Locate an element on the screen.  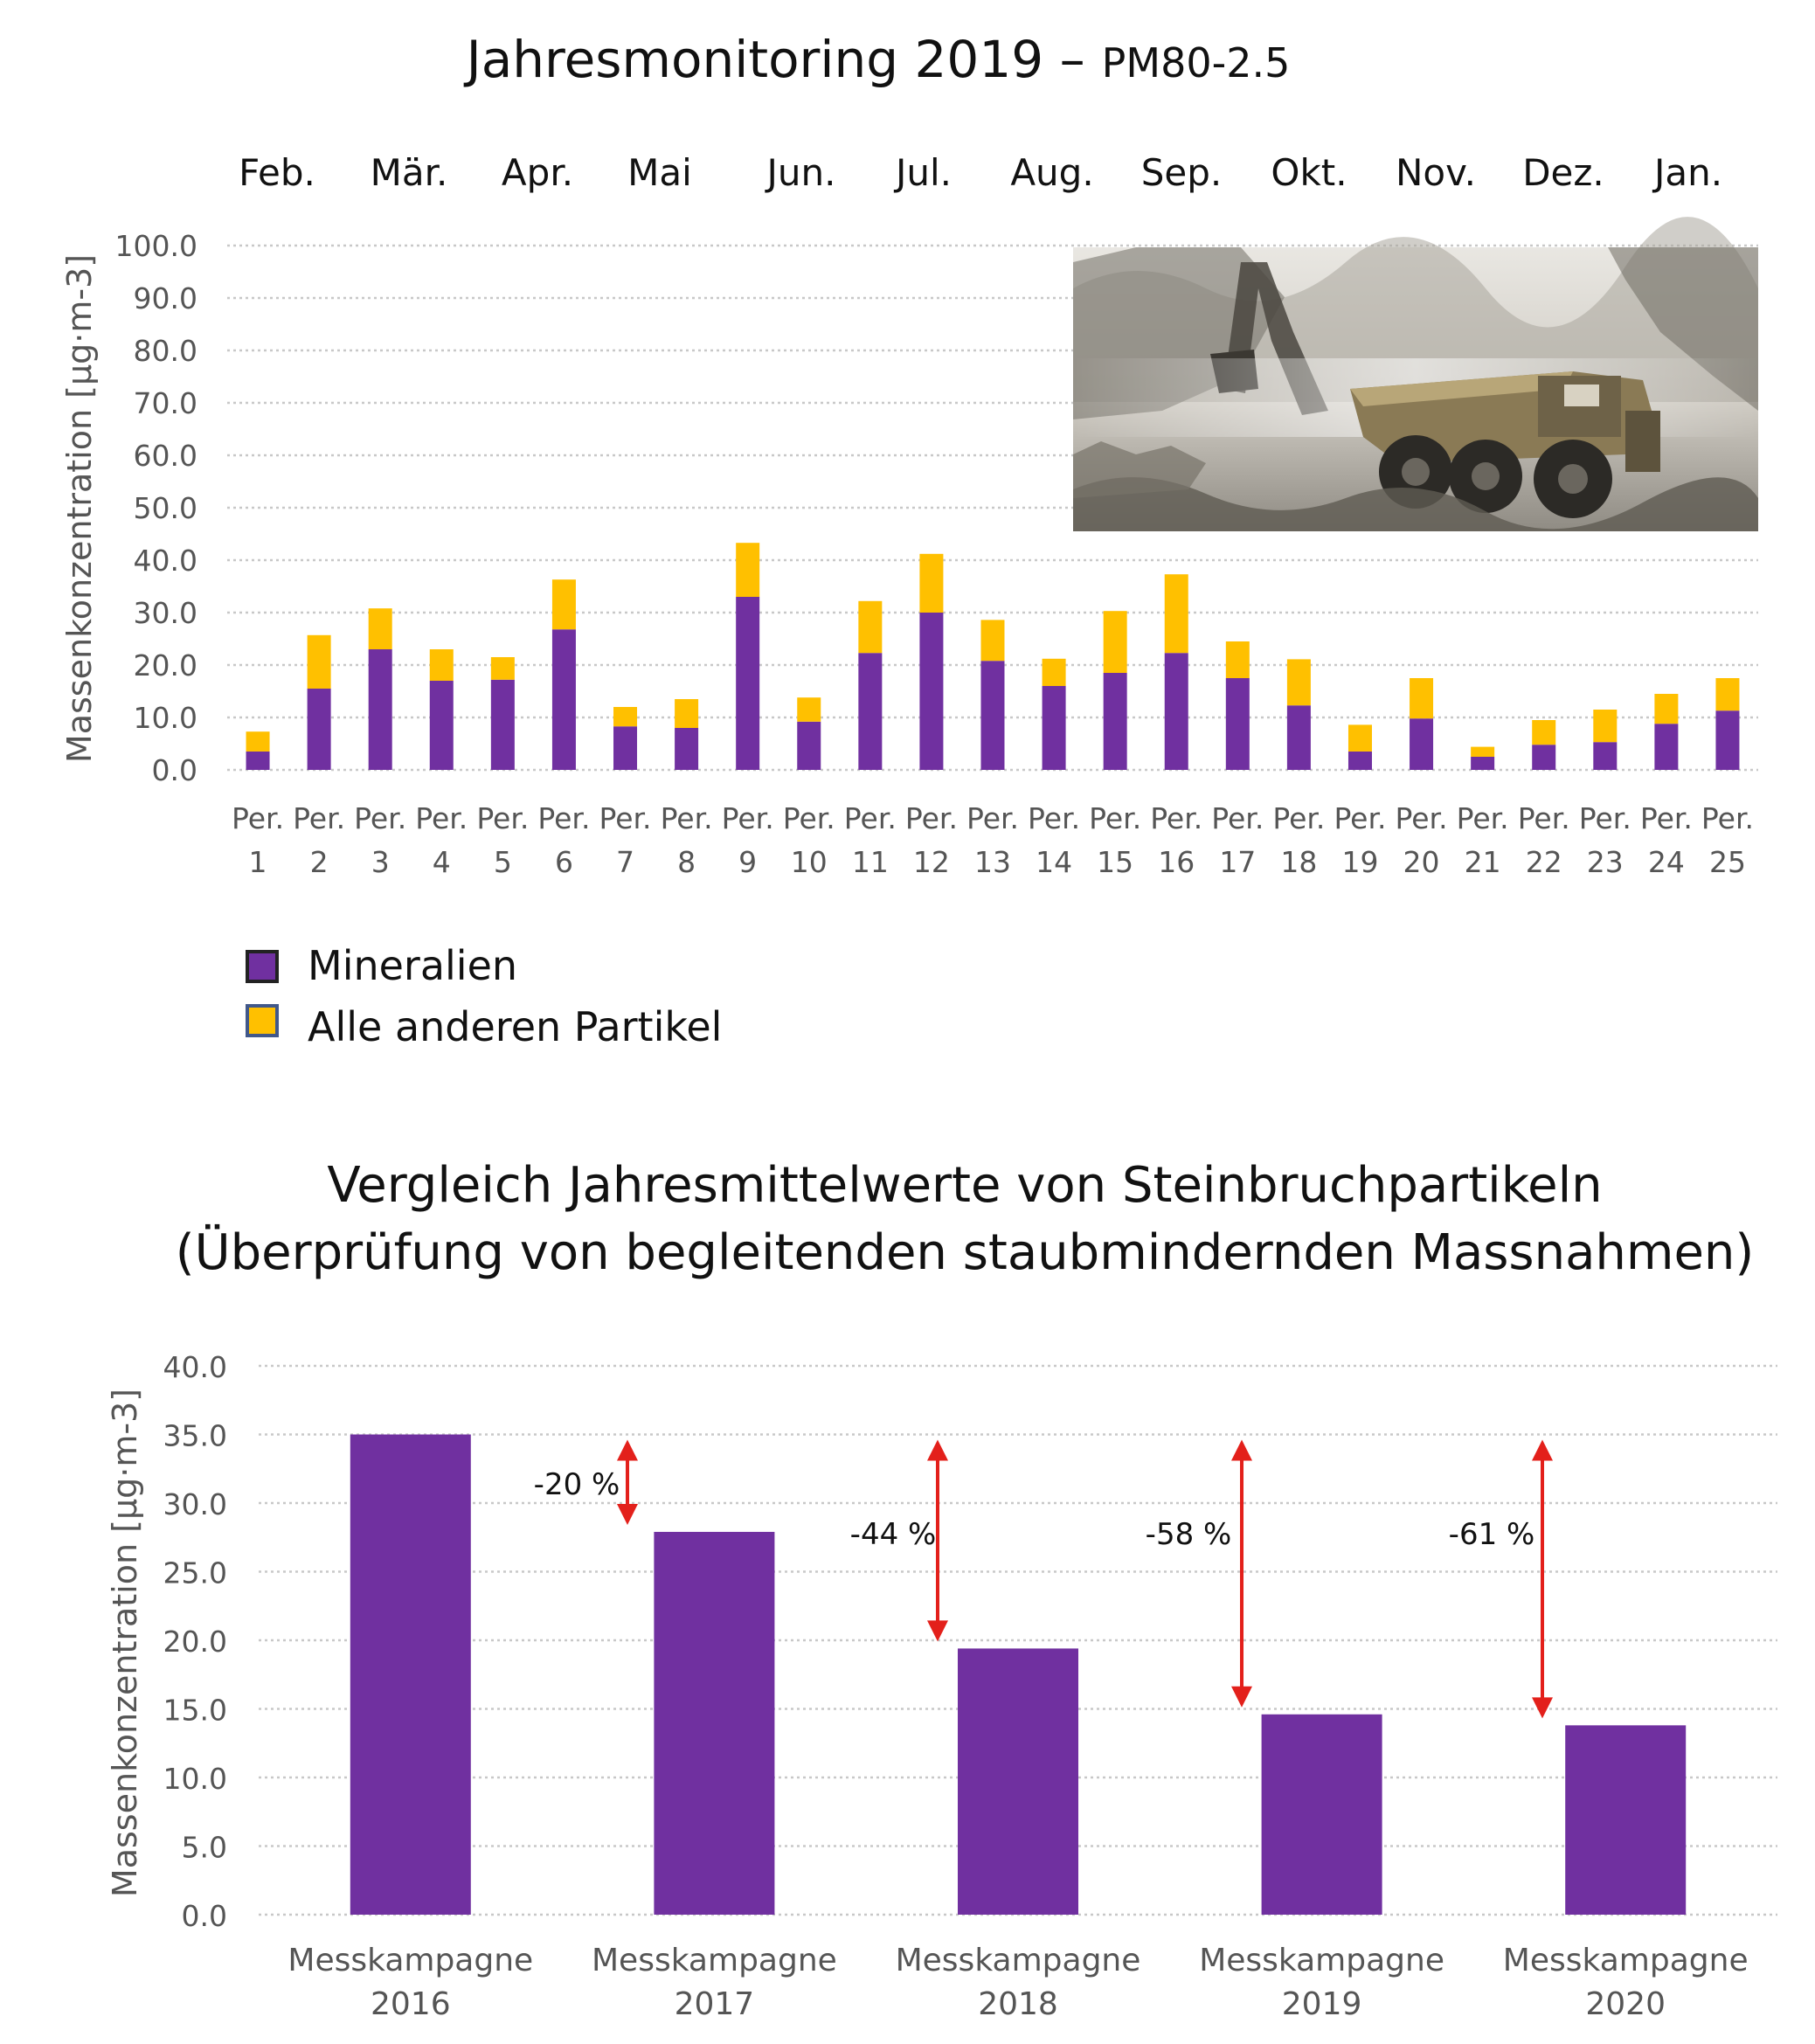
chart1-x-tick-line2: 15 is located at coordinates (1115, 862).